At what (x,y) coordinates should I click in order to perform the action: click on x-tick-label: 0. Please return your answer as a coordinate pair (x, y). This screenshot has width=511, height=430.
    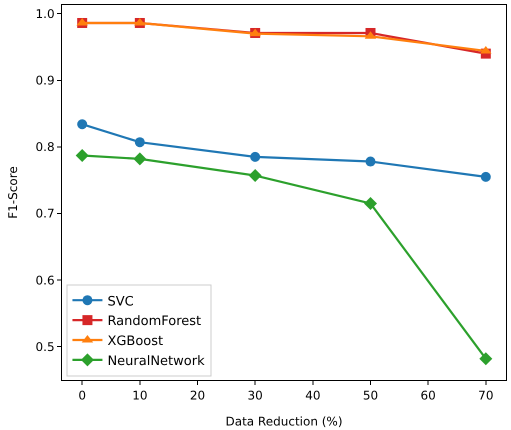
    Looking at the image, I should click on (82, 395).